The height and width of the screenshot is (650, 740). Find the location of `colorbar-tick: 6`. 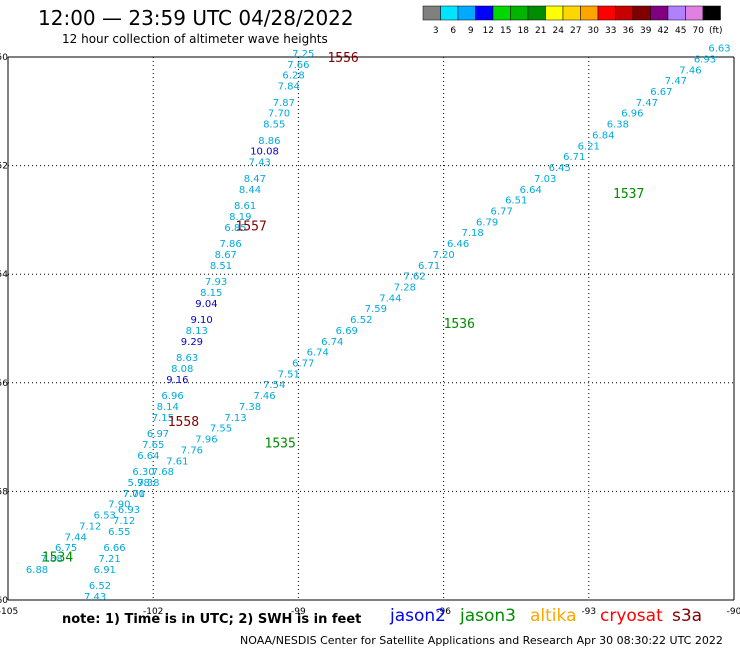

colorbar-tick: 6 is located at coordinates (453, 31).